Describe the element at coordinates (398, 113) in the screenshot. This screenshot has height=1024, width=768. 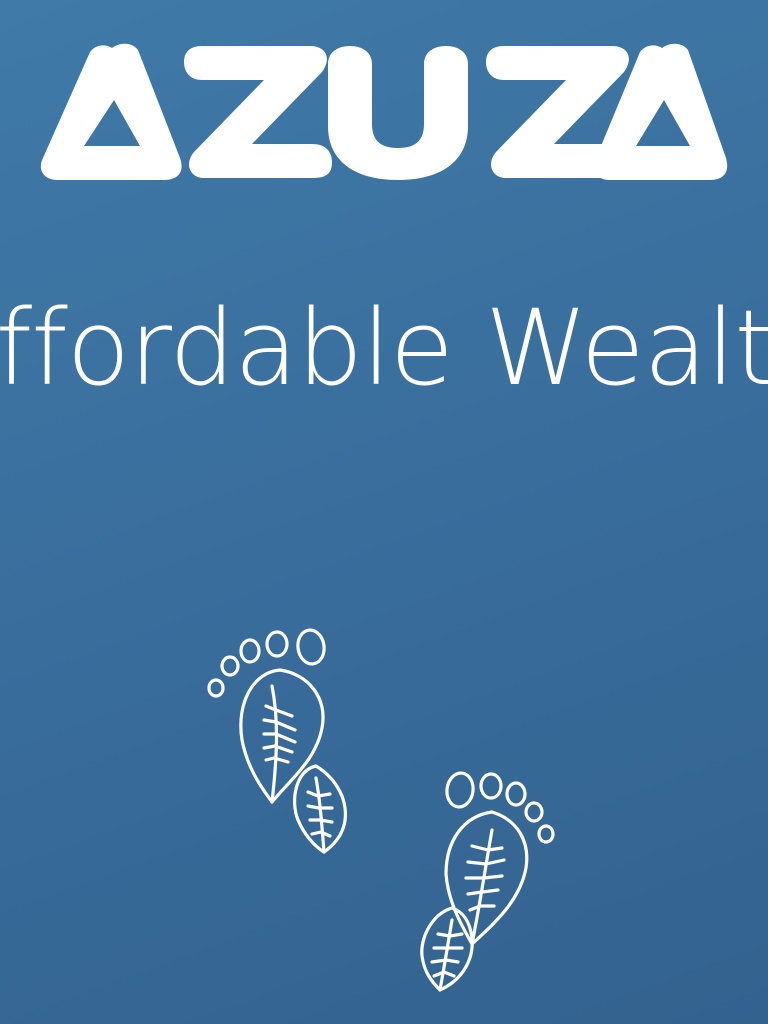
I see `logo-letter-u` at that location.